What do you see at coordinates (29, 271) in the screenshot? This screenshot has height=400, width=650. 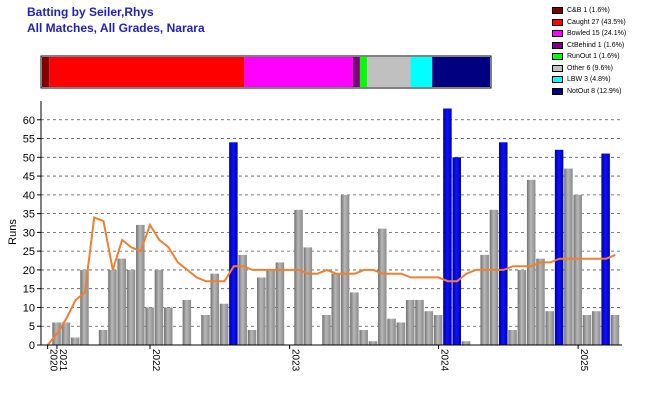 I see `y-tick-label: 20` at bounding box center [29, 271].